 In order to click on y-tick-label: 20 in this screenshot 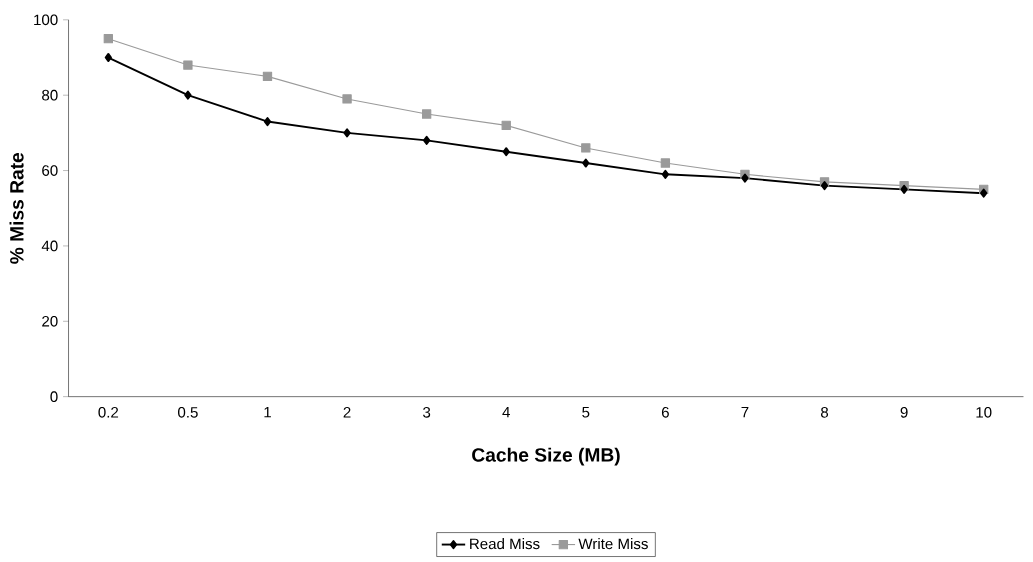, I will do `click(50, 321)`.